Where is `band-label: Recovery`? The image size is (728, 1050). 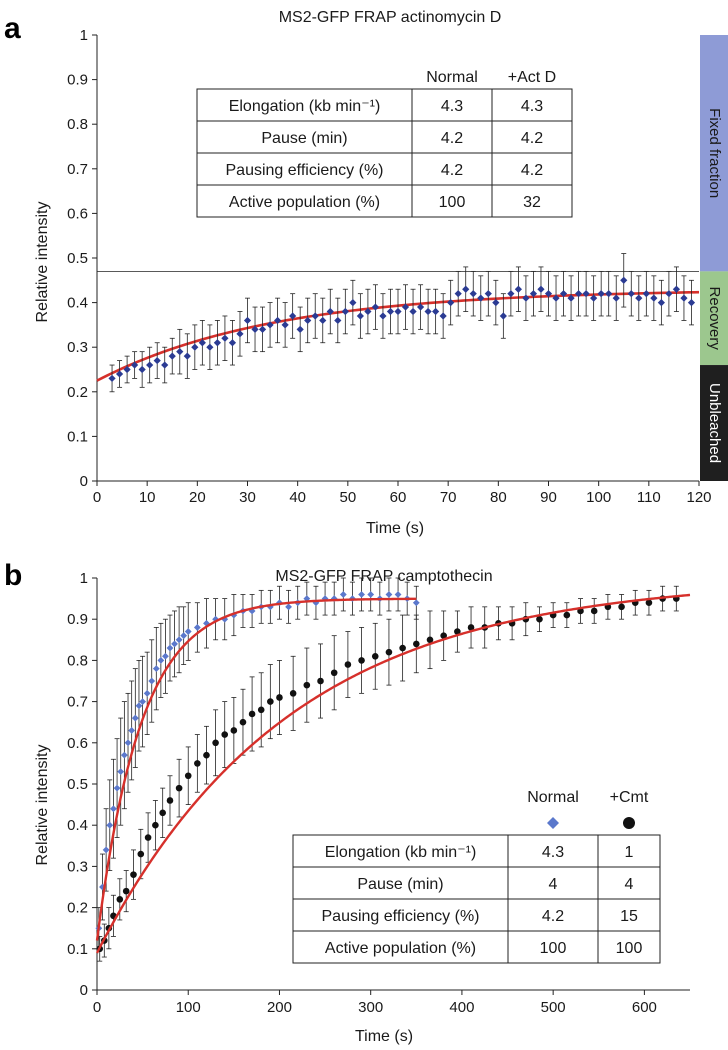 band-label: Recovery is located at coordinates (714, 319).